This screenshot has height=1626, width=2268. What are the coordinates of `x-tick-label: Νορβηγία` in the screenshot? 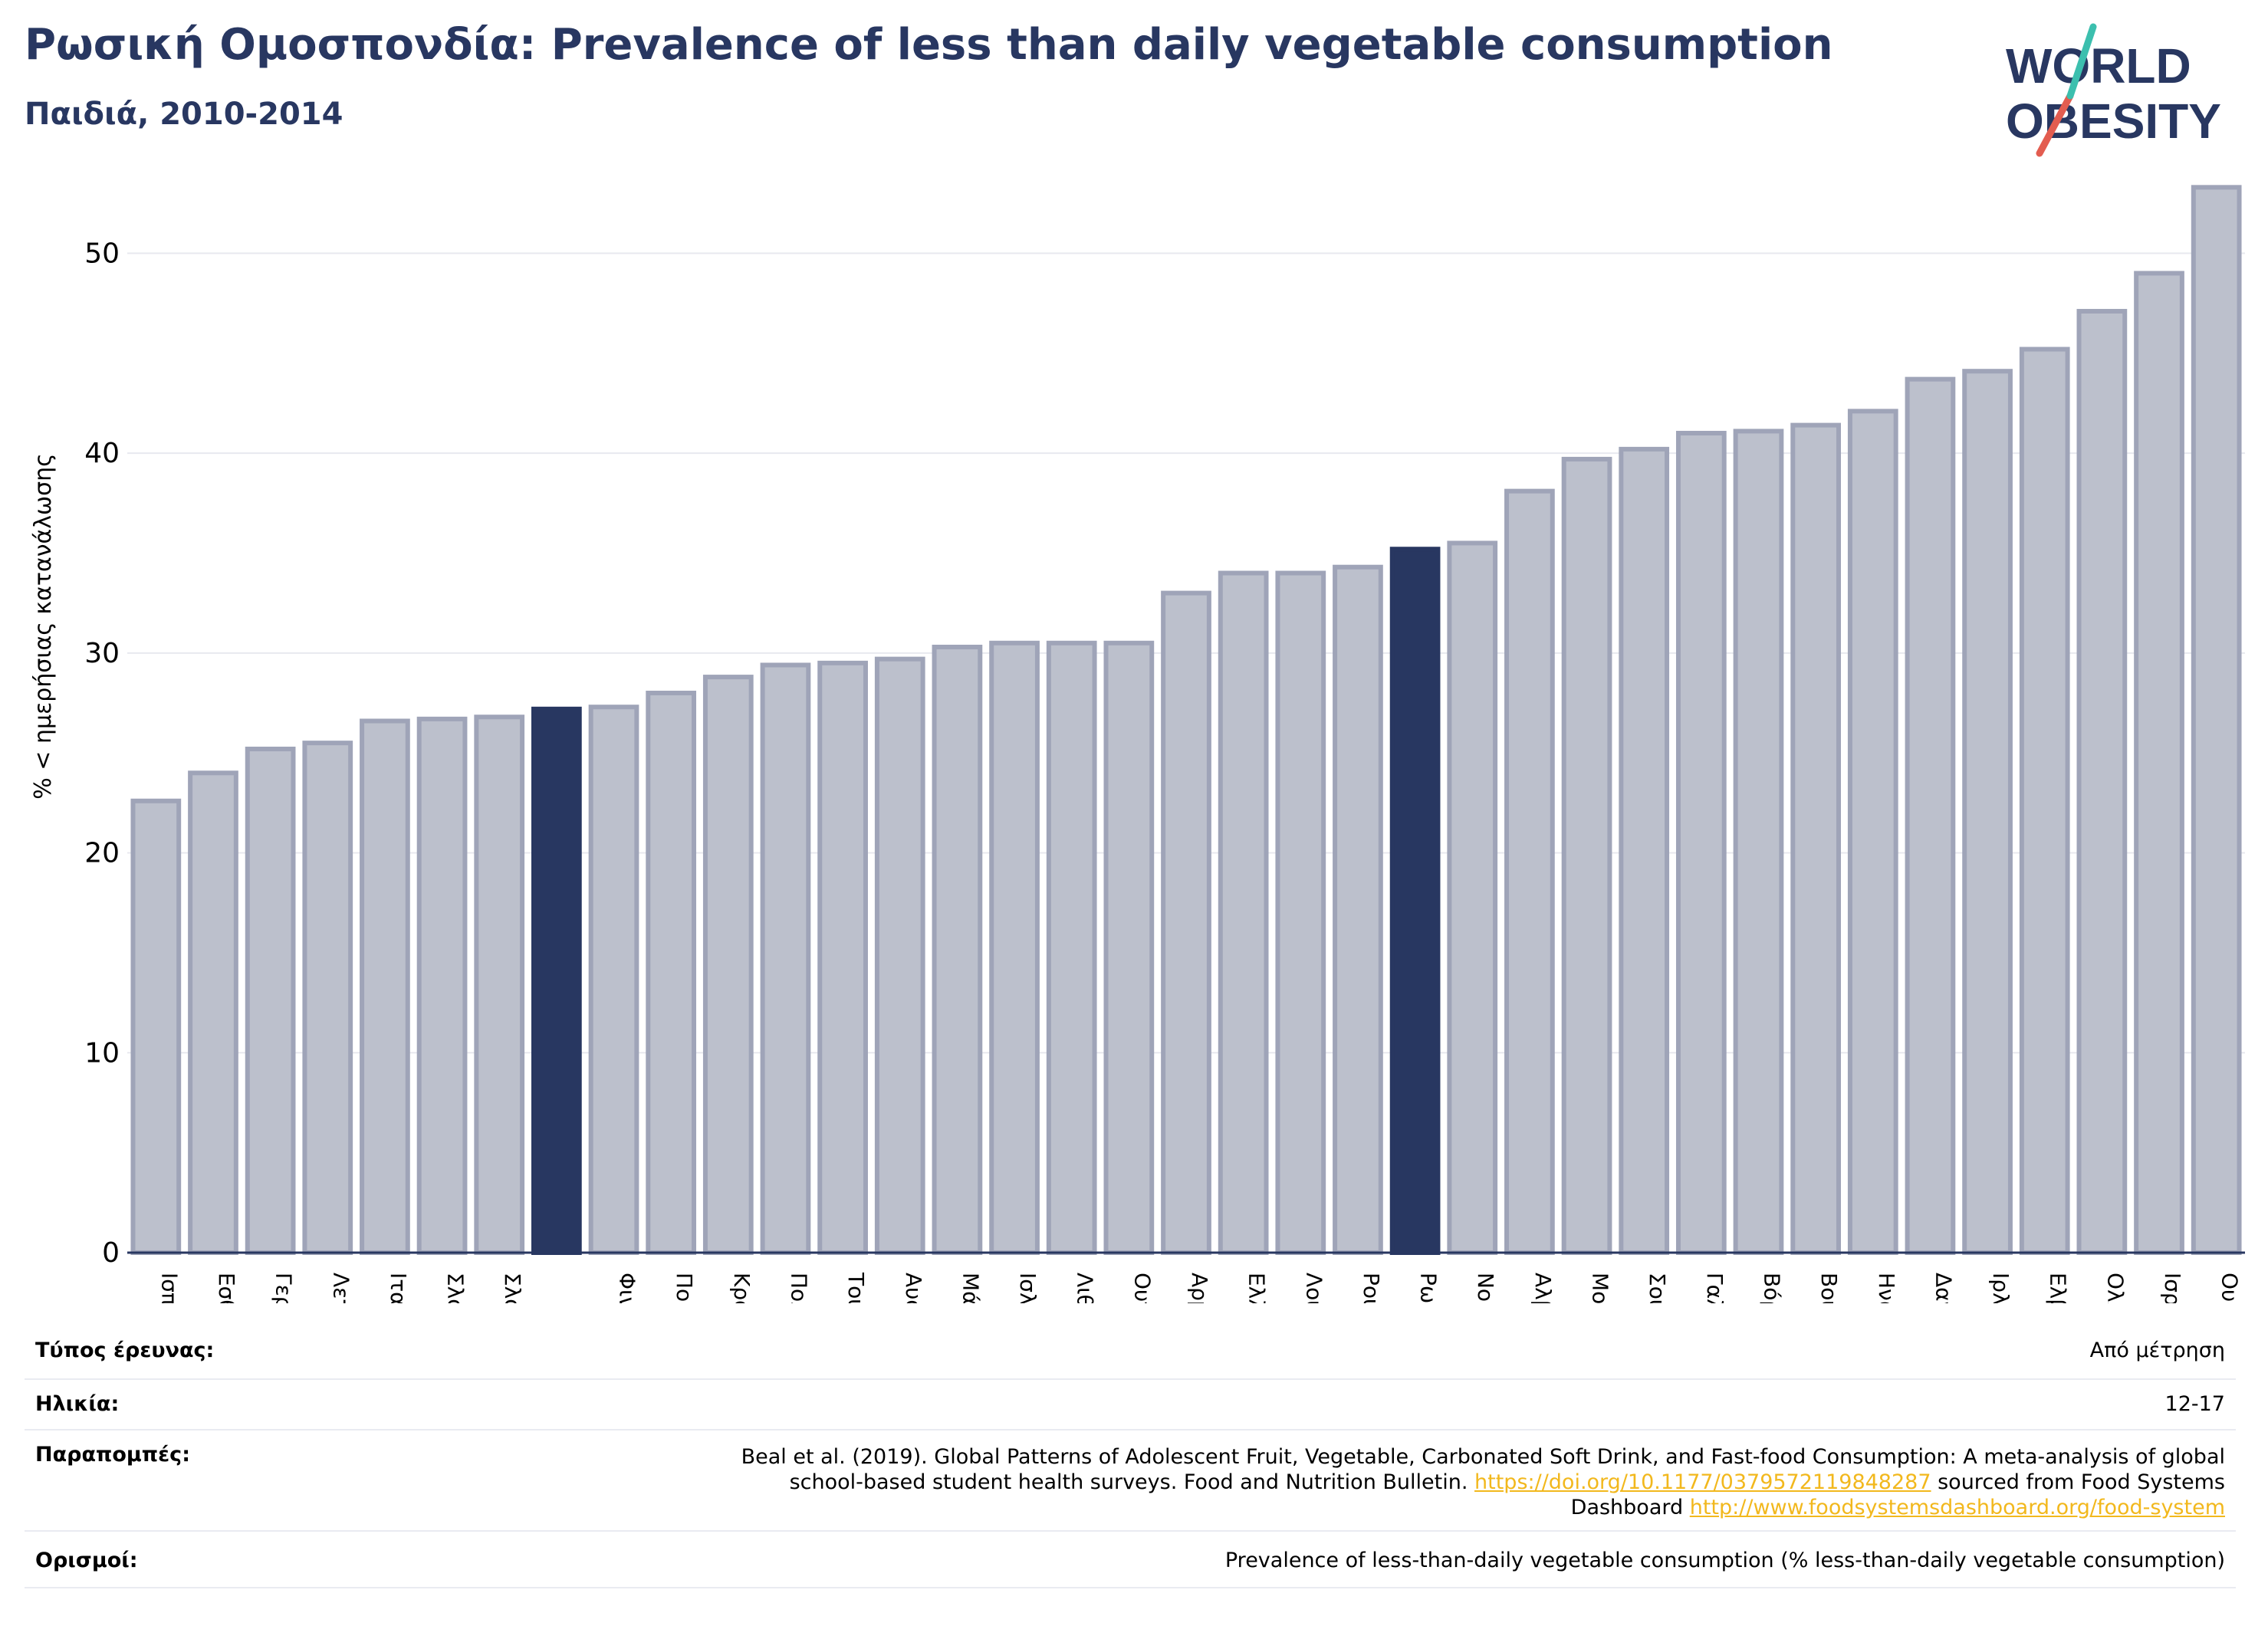 It's located at (1485, 1288).